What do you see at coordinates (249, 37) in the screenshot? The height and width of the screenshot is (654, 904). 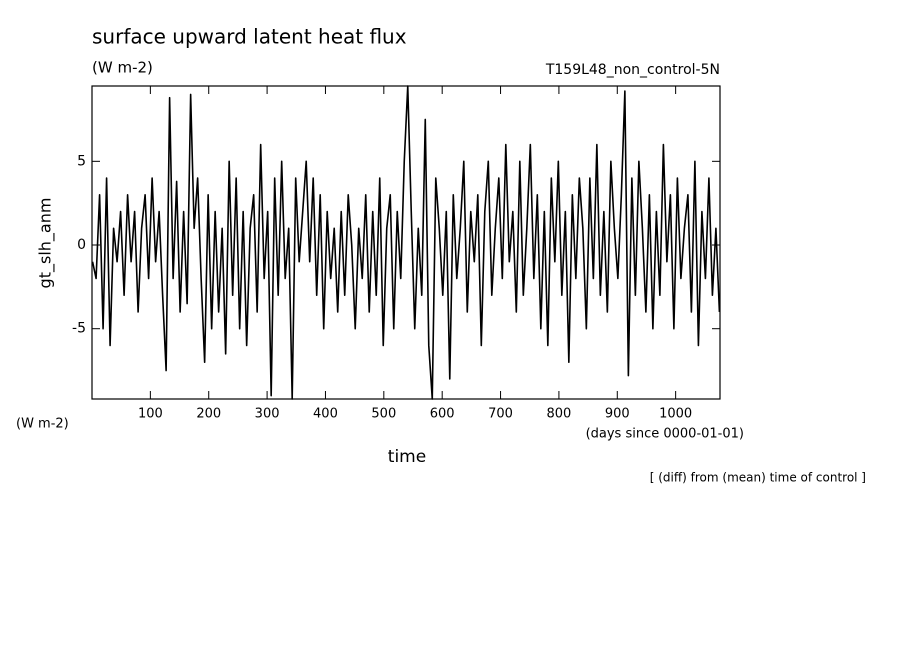 I see `chart-title: surface upward latent heat flux` at bounding box center [249, 37].